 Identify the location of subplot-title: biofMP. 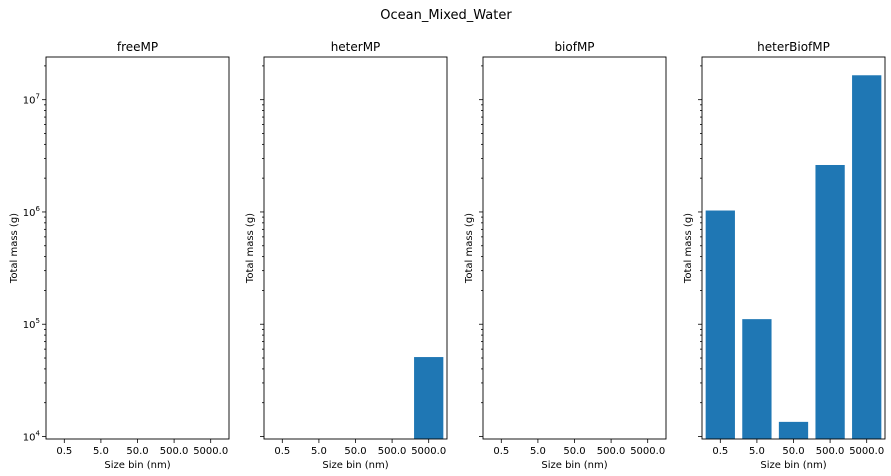
(574, 47).